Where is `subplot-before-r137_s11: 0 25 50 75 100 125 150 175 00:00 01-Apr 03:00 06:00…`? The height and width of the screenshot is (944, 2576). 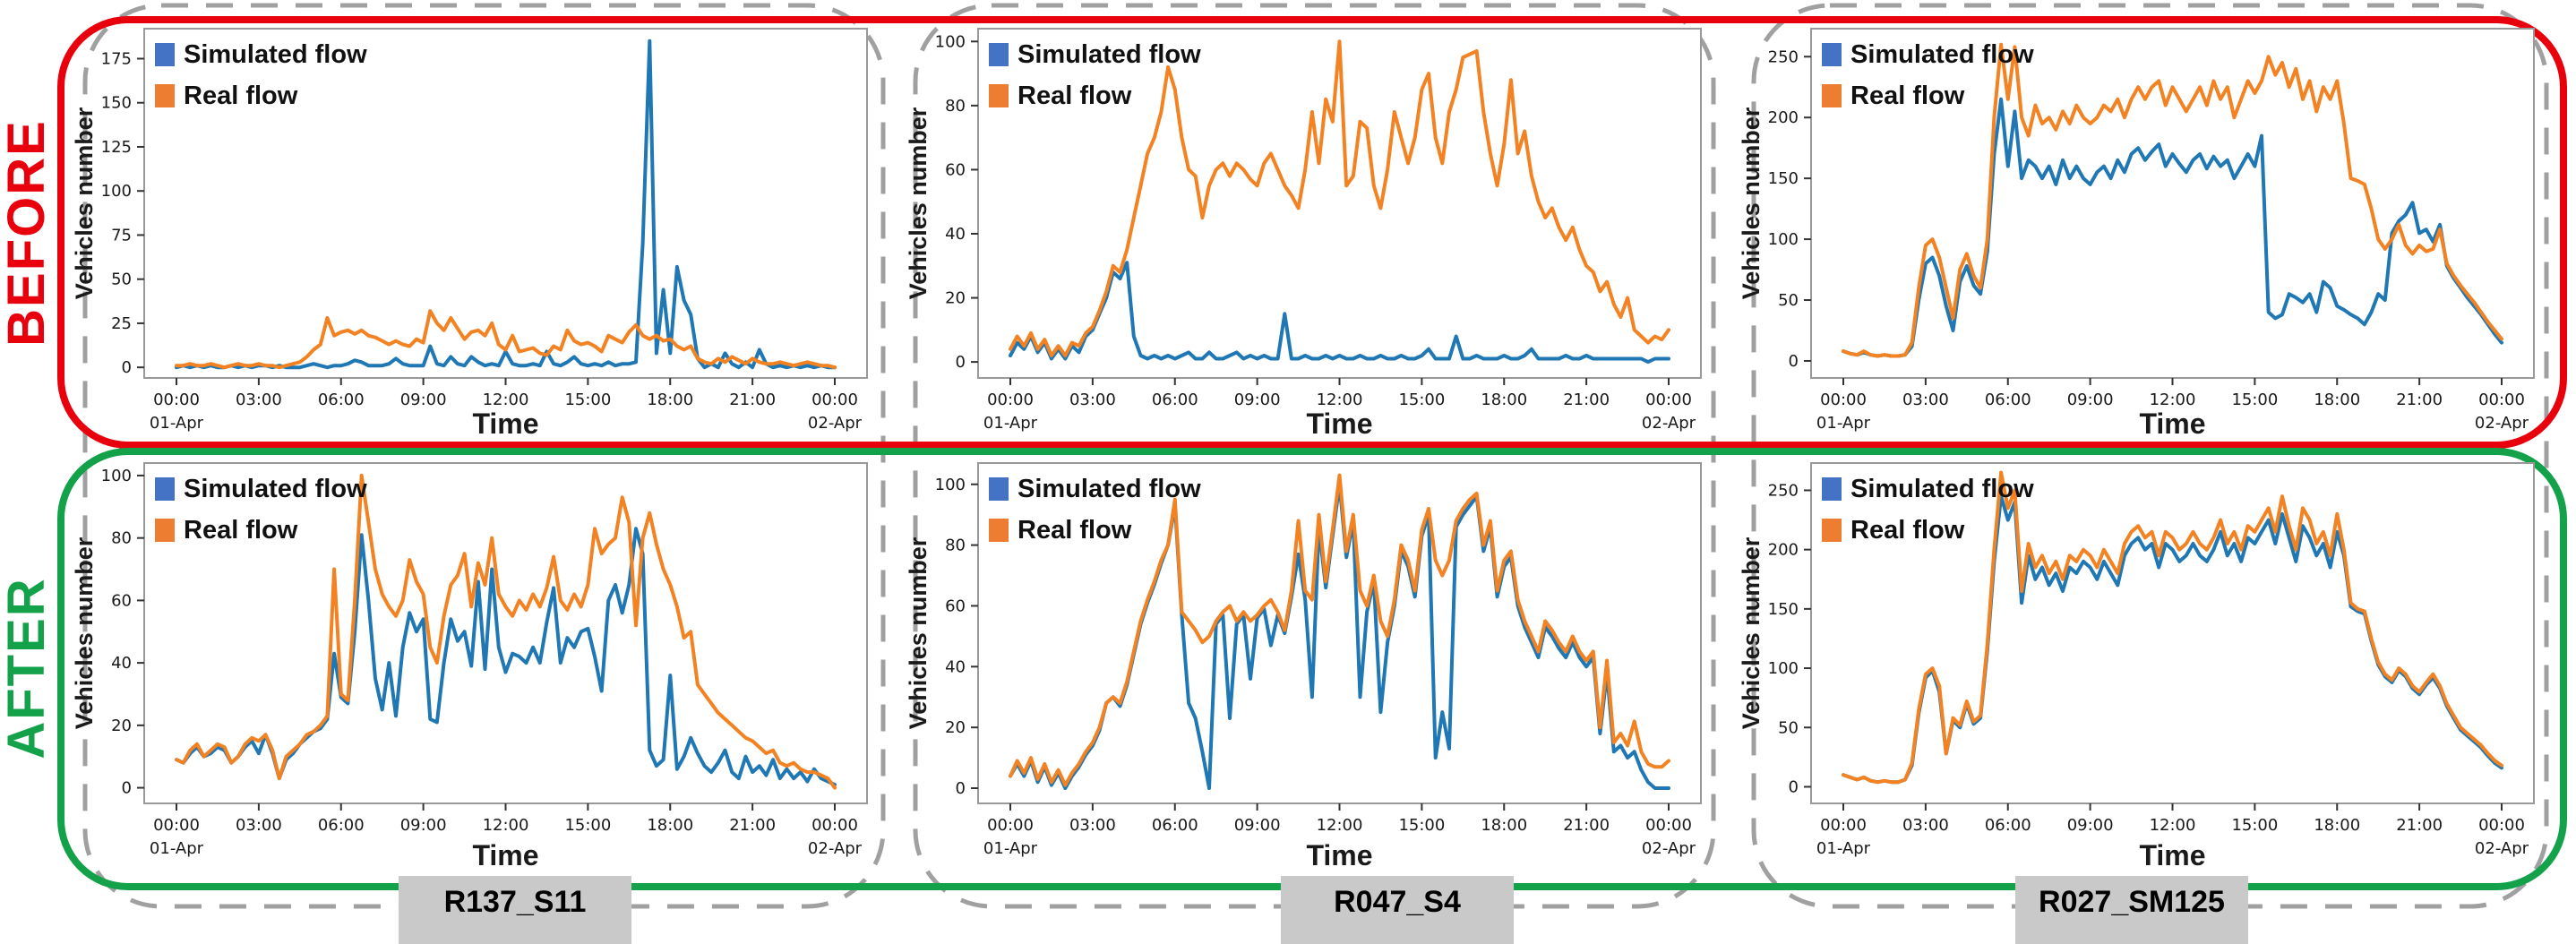 subplot-before-r137_s11: 0 25 50 75 100 125 150 175 00:00 01-Apr 03:00 06:00… is located at coordinates (469, 234).